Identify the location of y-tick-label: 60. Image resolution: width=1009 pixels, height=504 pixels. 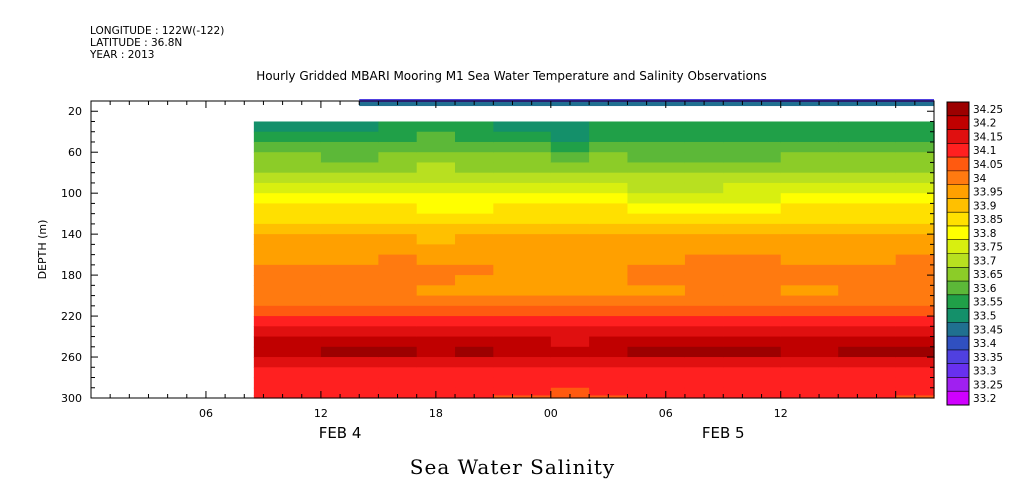
(75, 152).